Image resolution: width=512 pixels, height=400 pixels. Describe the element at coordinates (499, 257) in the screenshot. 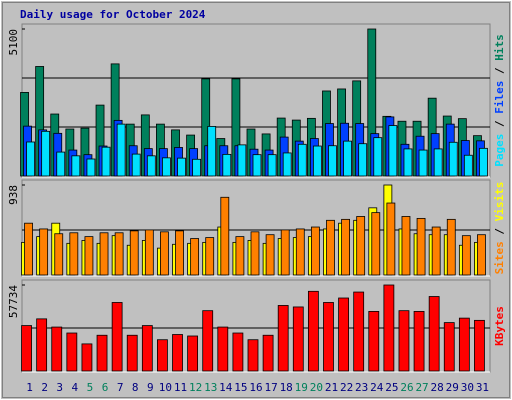

I see `legend-entry: Sites` at that location.